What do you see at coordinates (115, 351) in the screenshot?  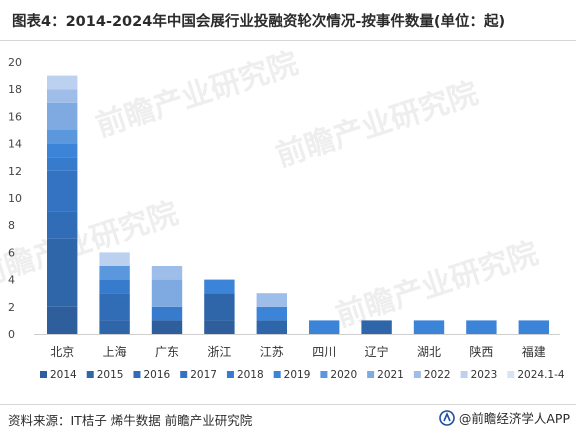 I see `x-tick-label: 上海` at bounding box center [115, 351].